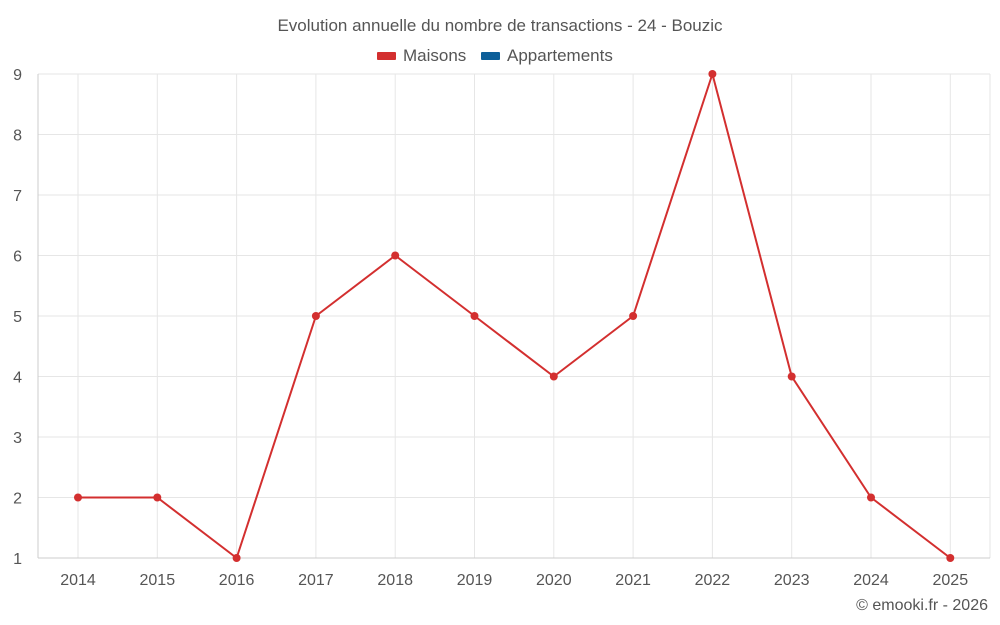  I want to click on y-tick-label: 6, so click(17, 257).